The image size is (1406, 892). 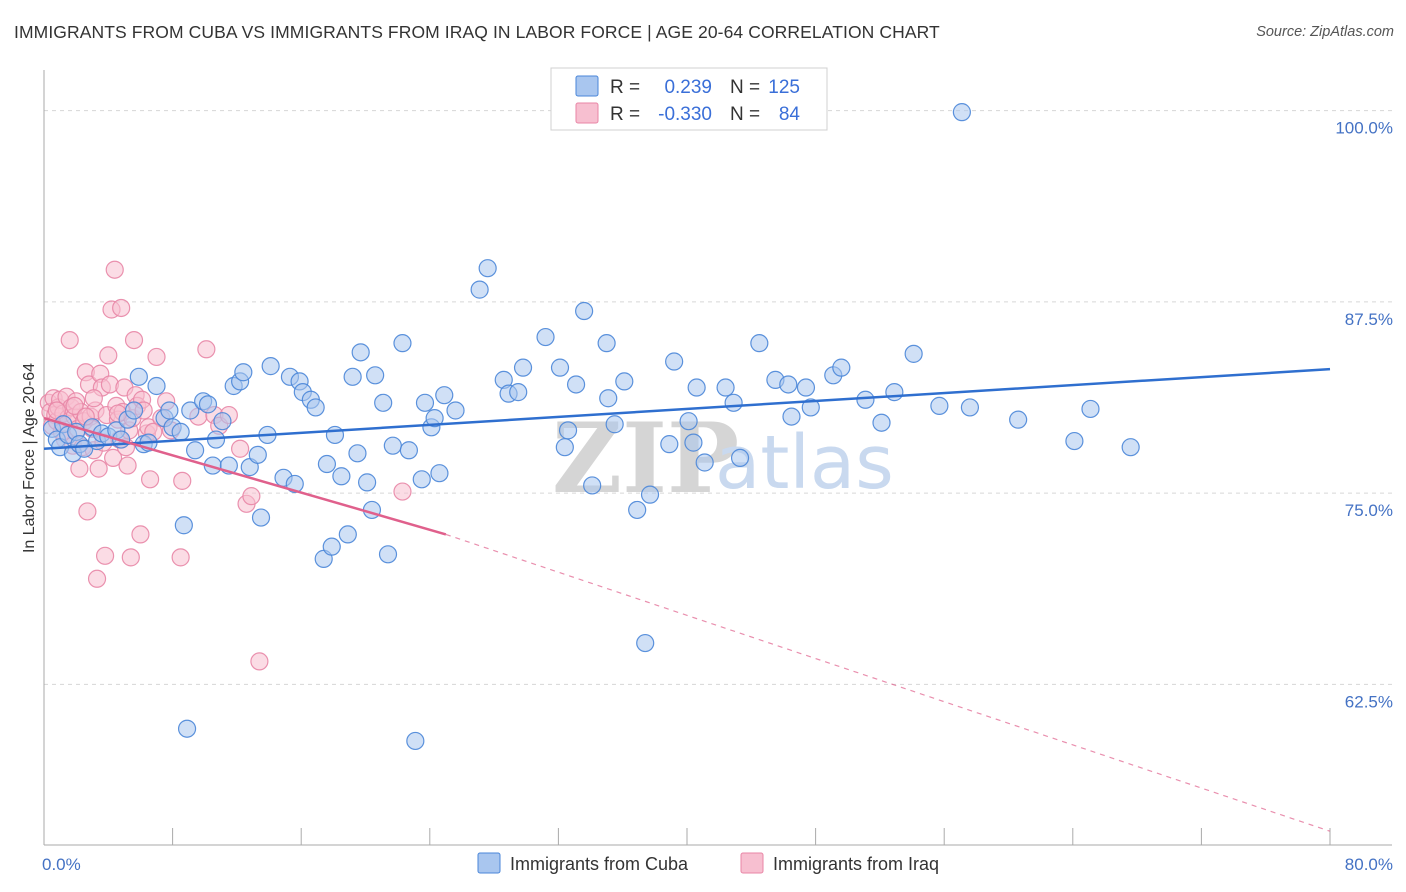 I want to click on y-axis-title: In Labor Force | Age 20-64, so click(x=29, y=458).